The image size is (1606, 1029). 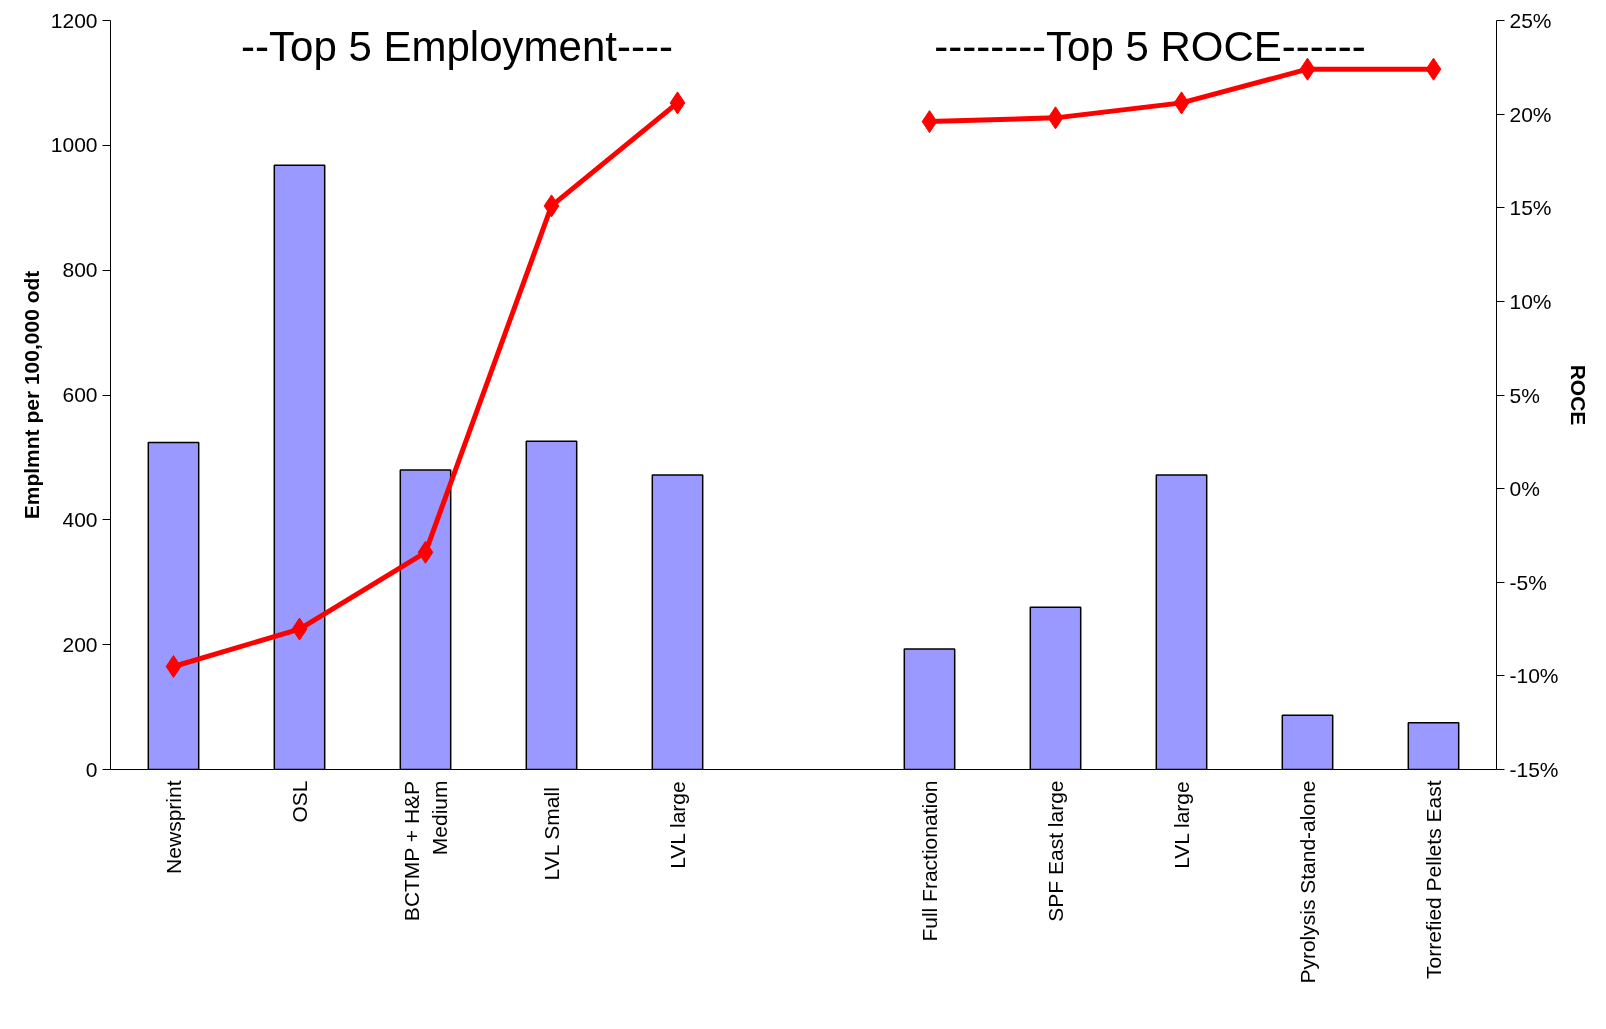 I want to click on y2-tick-label: -10%, so click(x=1534, y=676).